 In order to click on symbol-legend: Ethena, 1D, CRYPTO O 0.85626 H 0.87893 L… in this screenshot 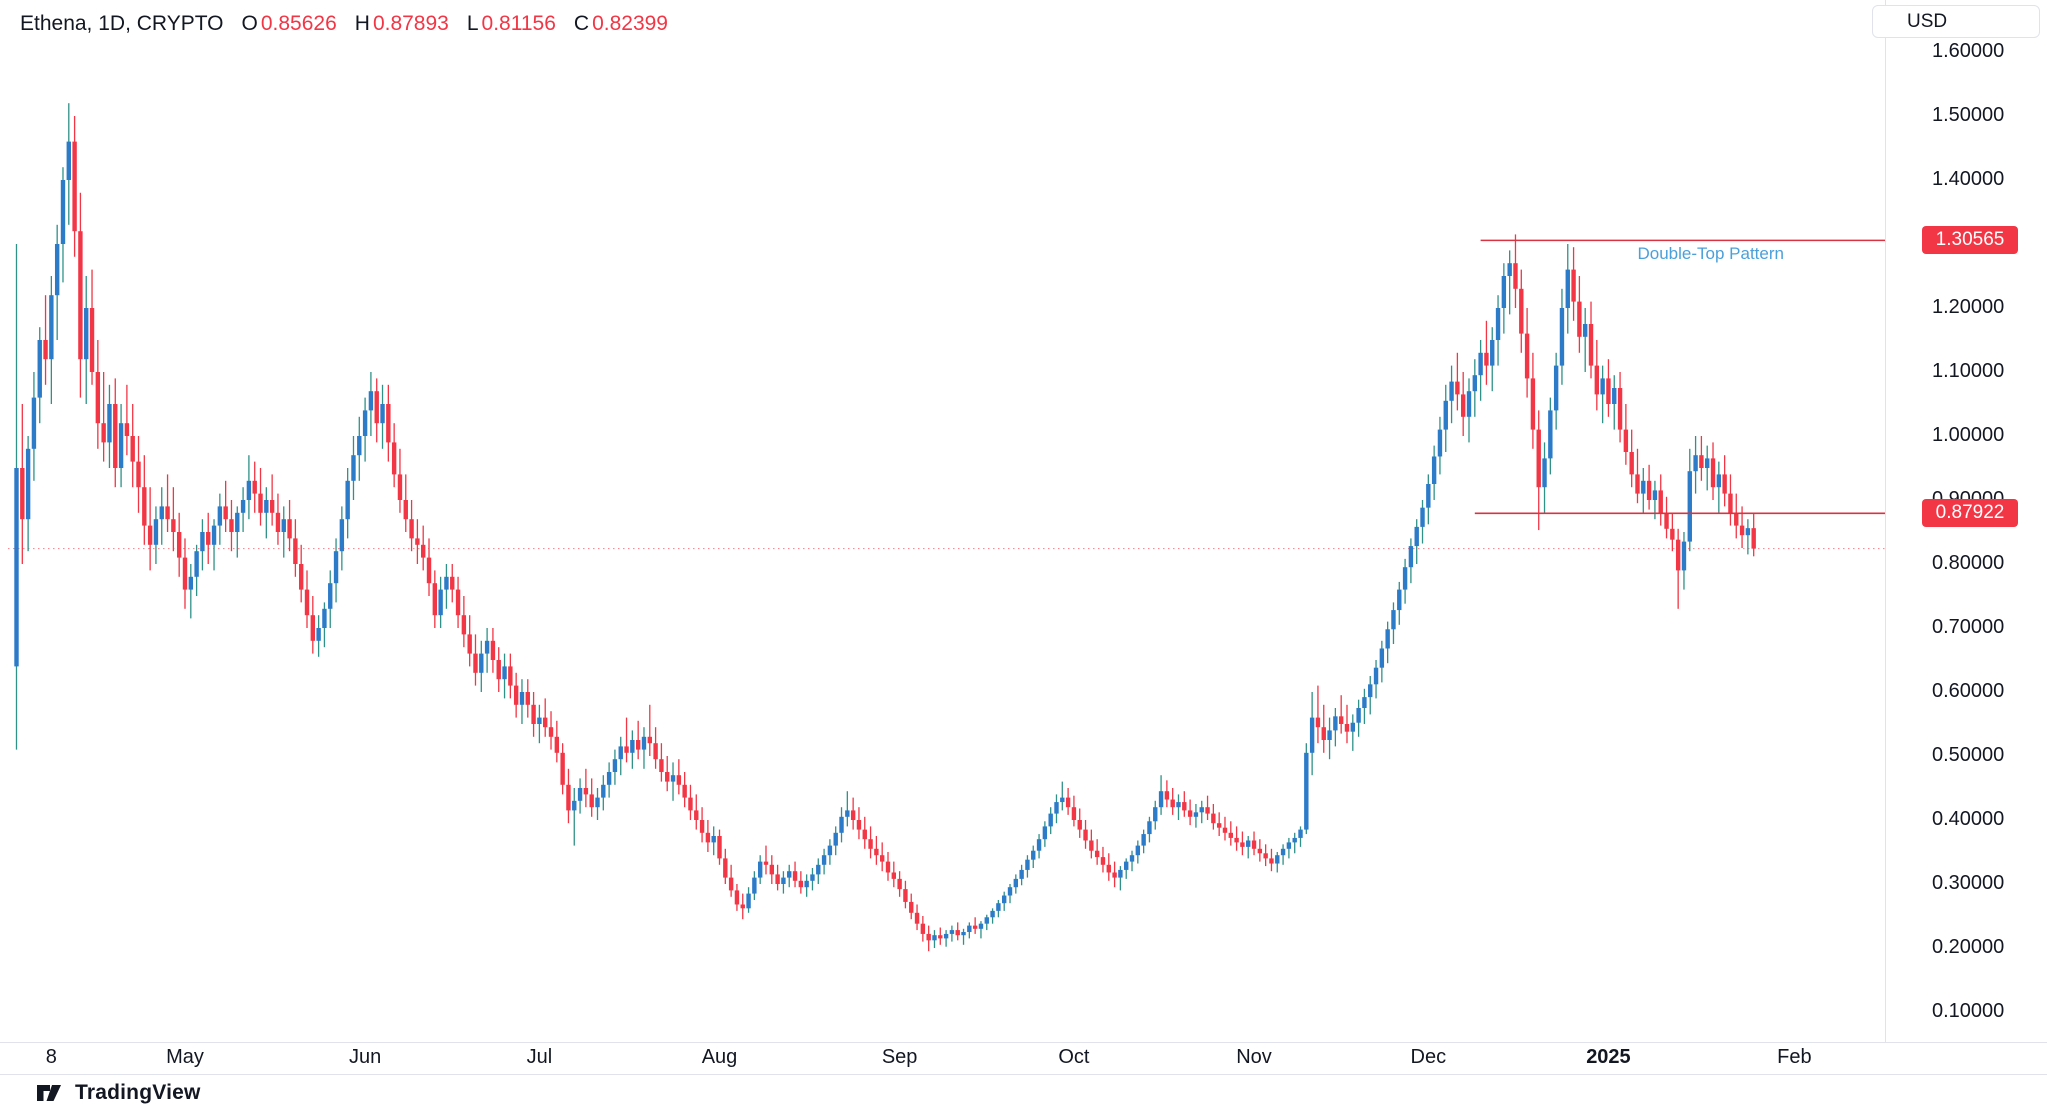, I will do `click(344, 24)`.